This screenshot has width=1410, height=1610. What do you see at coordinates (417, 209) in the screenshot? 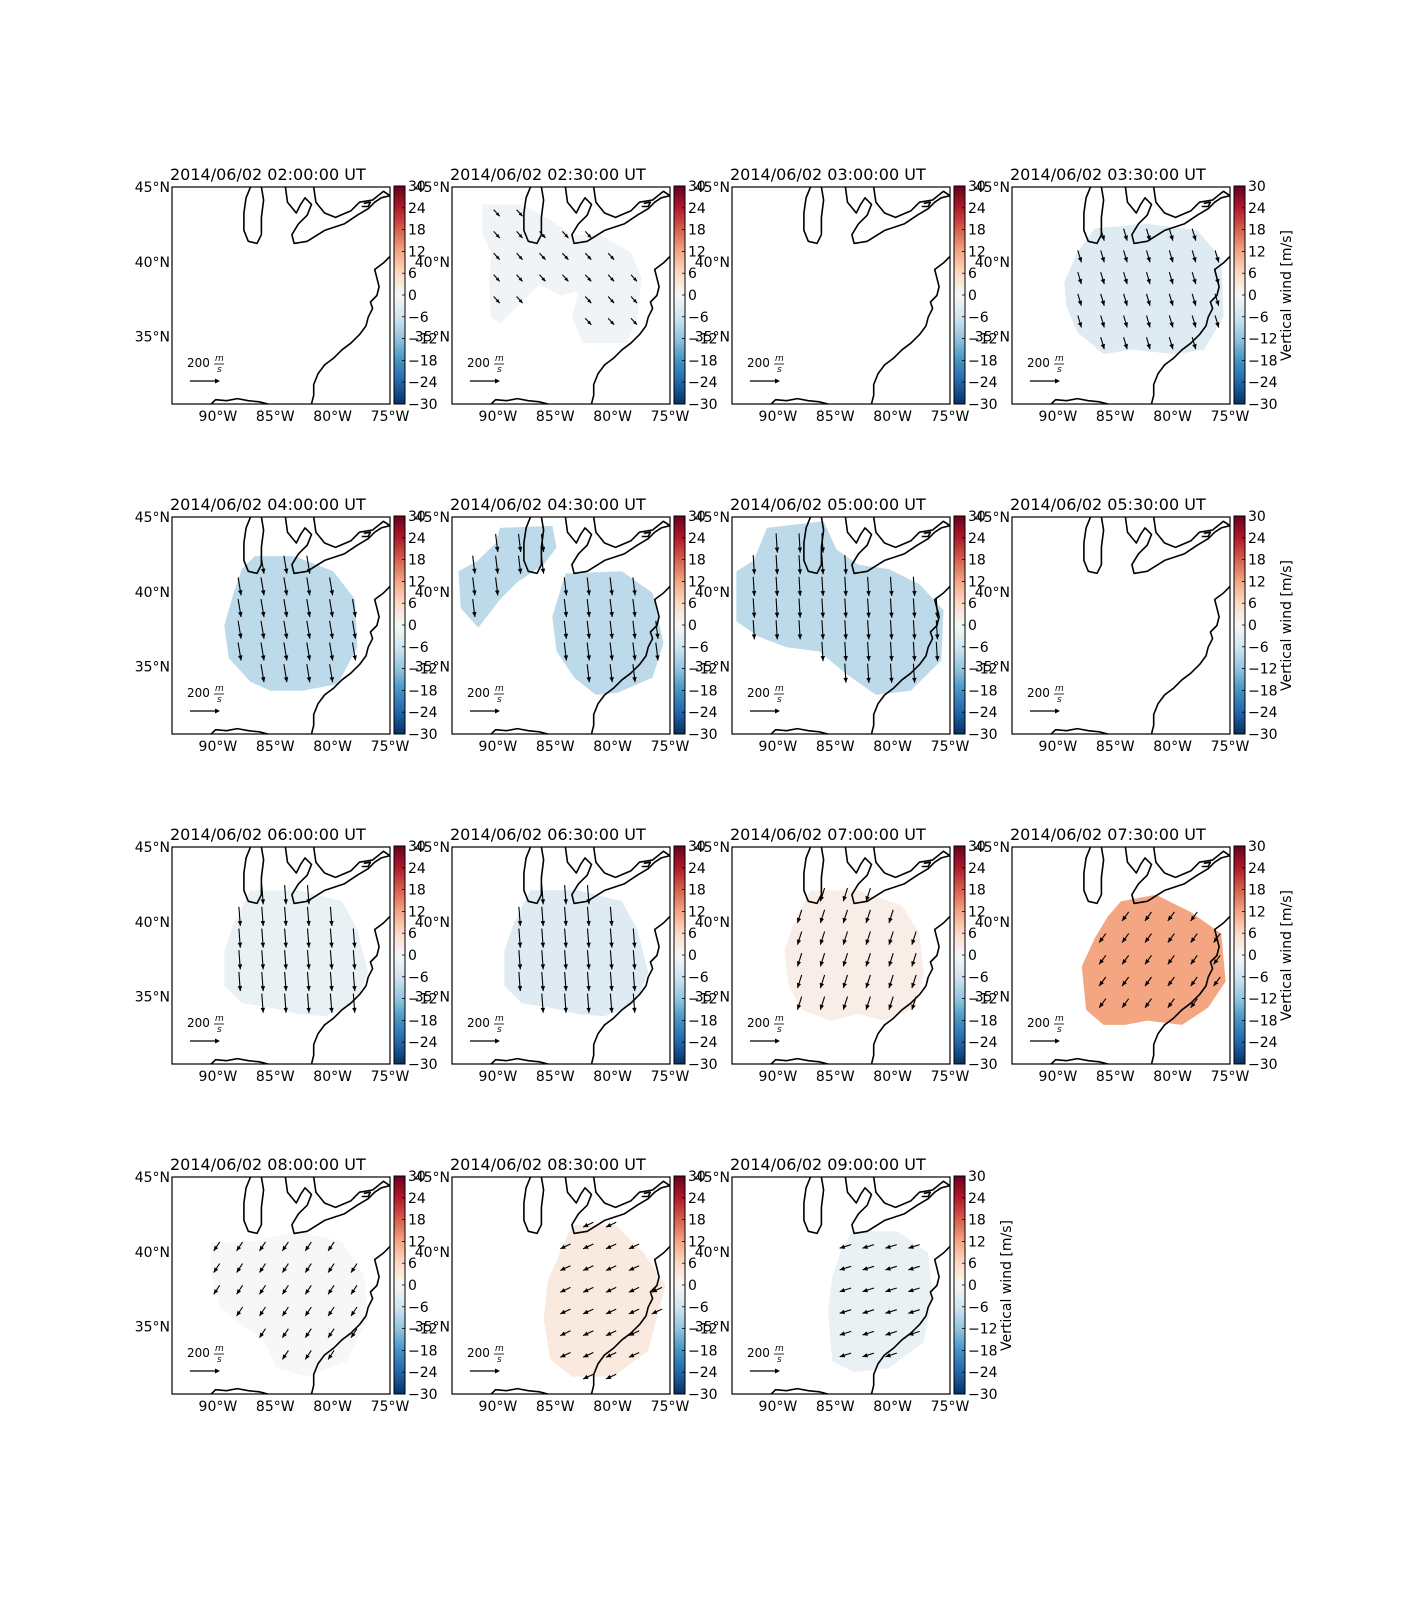
I see `colorbar-tick-label: 24` at bounding box center [417, 209].